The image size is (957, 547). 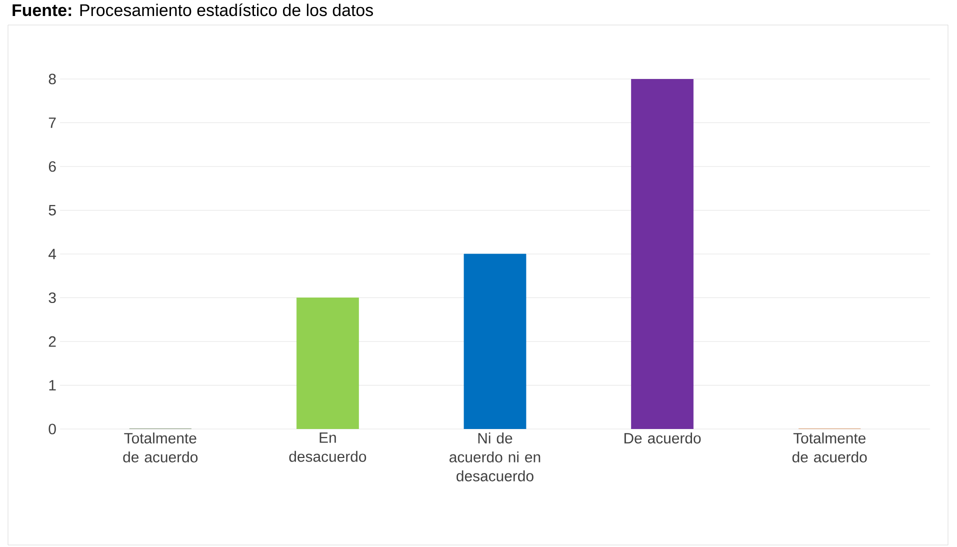 What do you see at coordinates (192, 10) in the screenshot?
I see `text: Fuente: Procesamiento estadístico de los datos` at bounding box center [192, 10].